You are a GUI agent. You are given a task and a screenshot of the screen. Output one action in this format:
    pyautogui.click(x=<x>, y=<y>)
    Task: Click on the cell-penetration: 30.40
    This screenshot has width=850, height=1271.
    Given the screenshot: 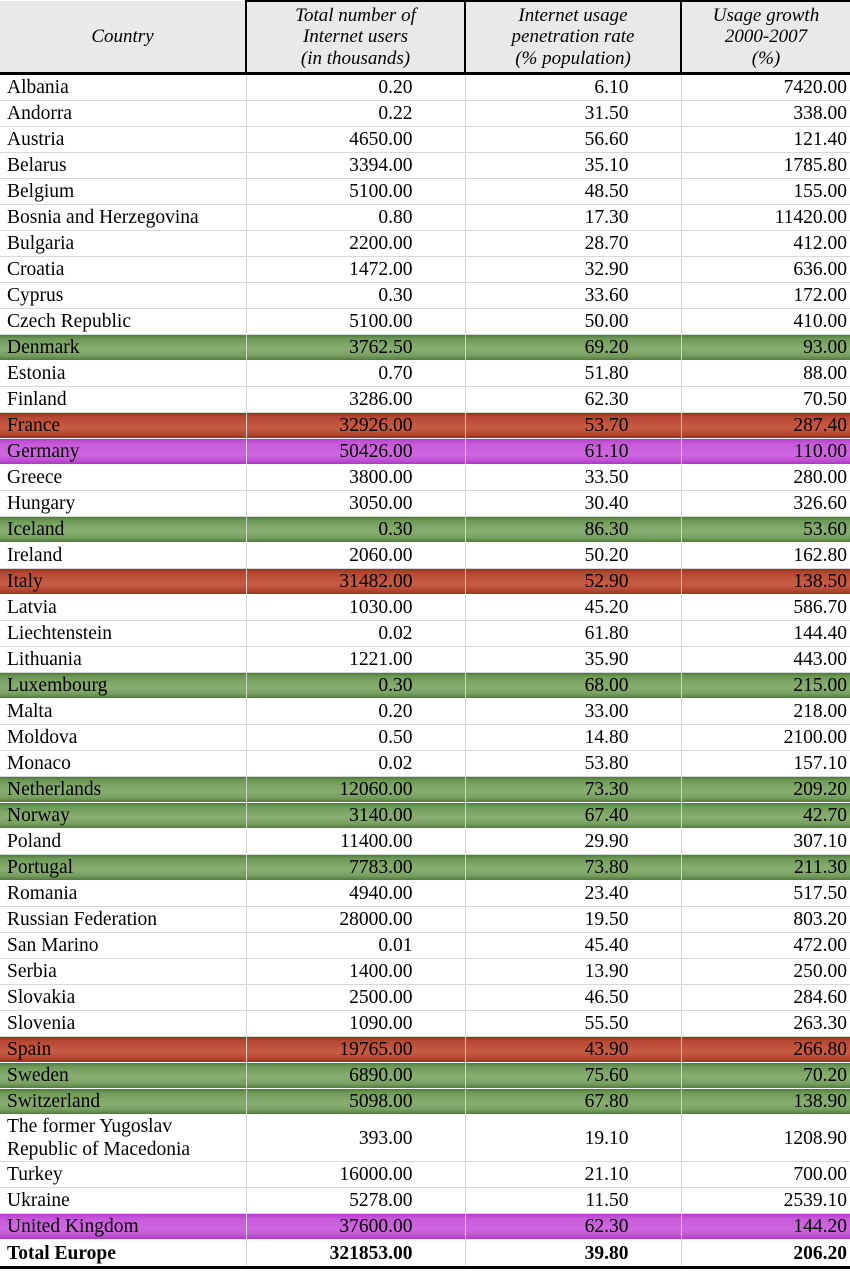 What is the action you would take?
    pyautogui.click(x=572, y=504)
    